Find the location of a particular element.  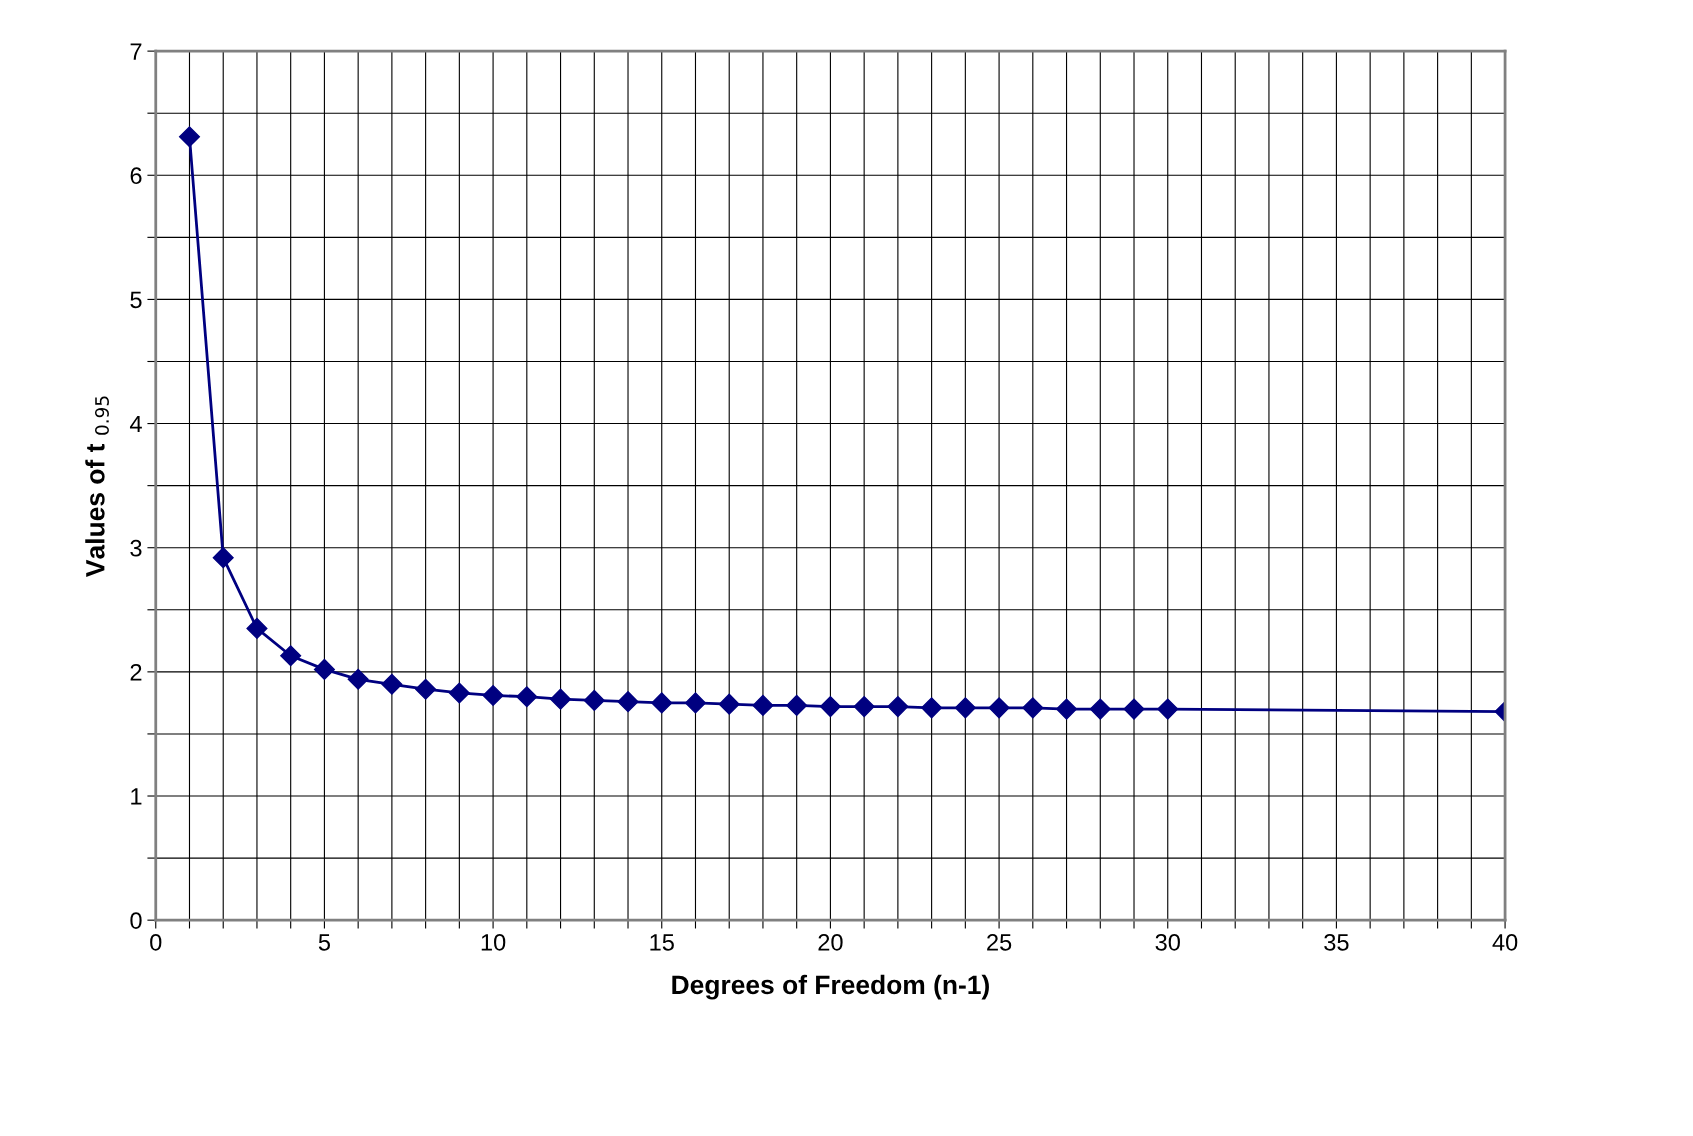

x-tick-label: 35 is located at coordinates (1336, 942).